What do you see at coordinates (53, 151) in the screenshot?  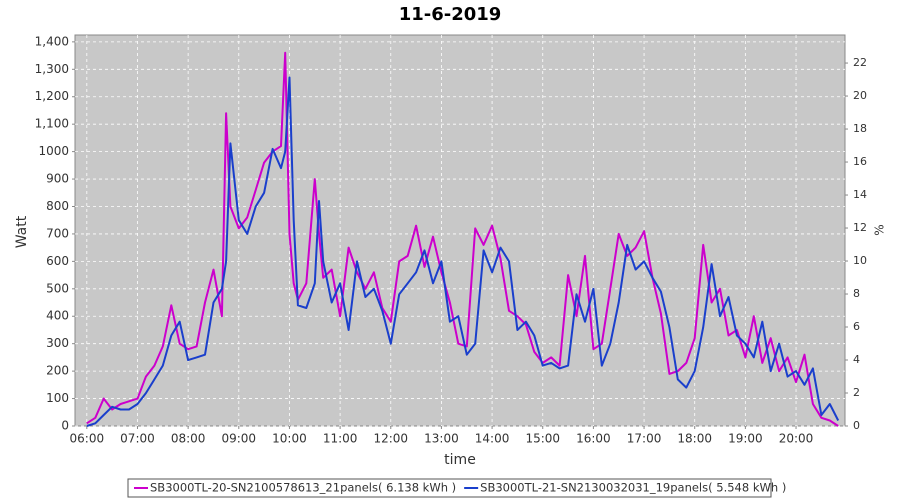 I see `y-tick-label: 1000` at bounding box center [53, 151].